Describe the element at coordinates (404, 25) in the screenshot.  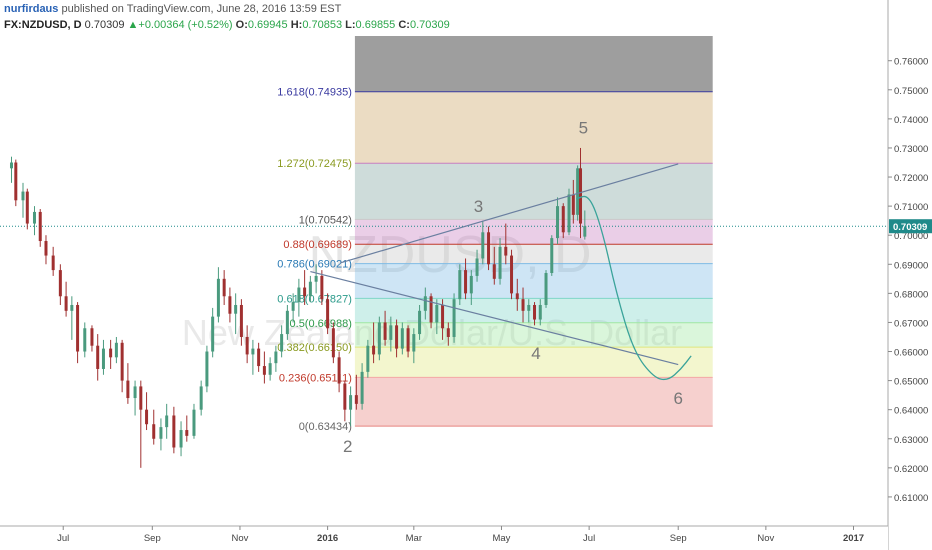
I see `close-key: C:` at that location.